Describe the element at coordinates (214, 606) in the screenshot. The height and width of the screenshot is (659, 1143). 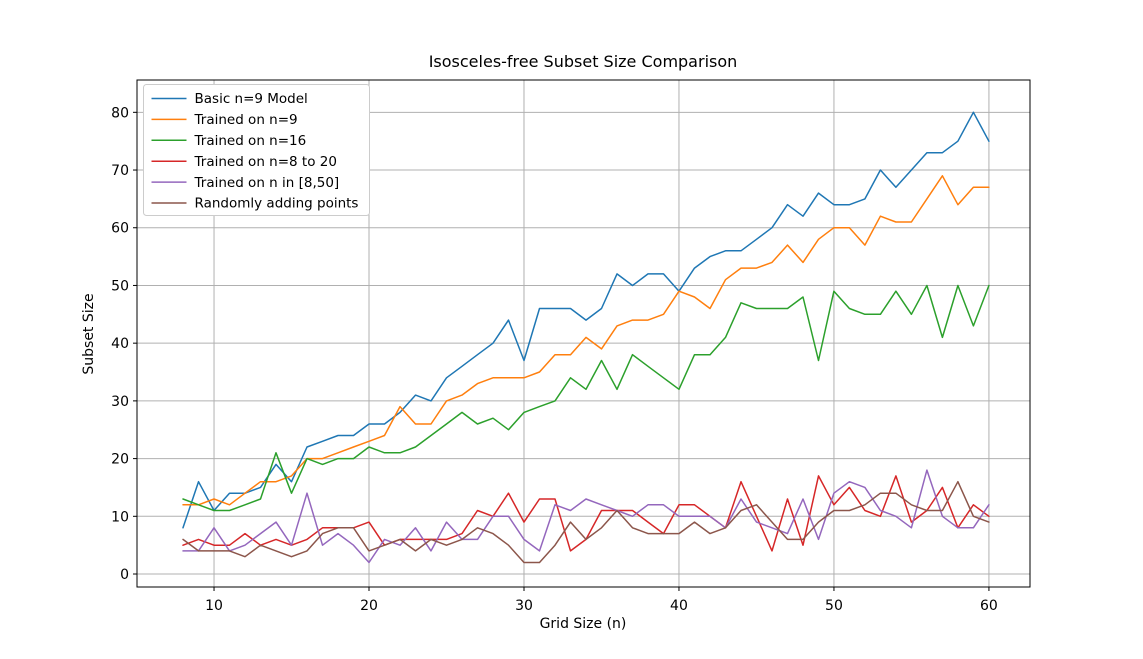
I see `x-tick-label: 10` at that location.